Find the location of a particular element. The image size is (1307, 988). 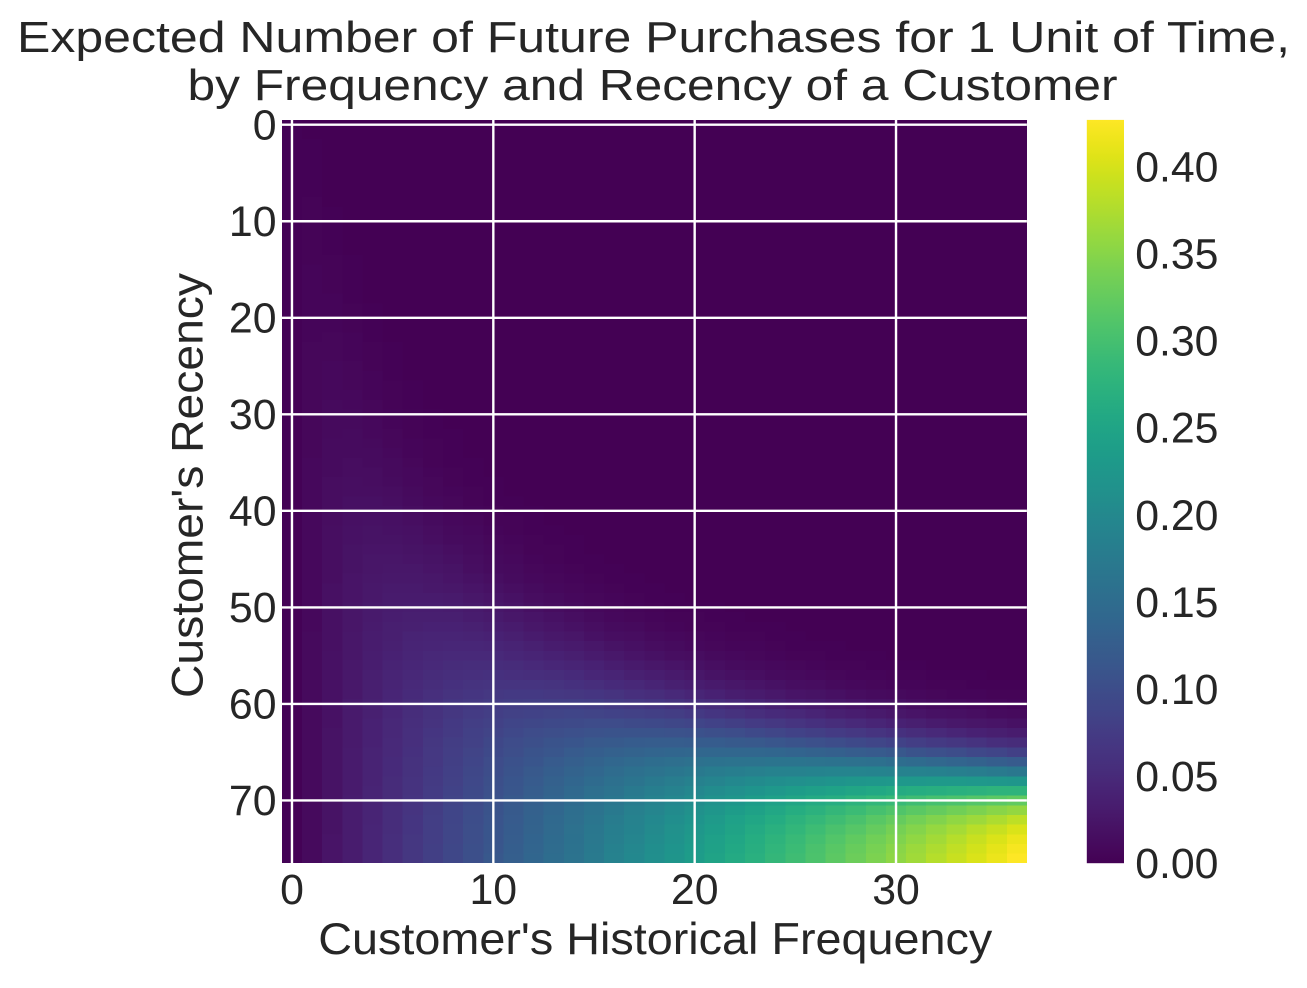

svg-text:Customer's Historical Frequenc: Customer's Historical Frequency is located at coordinates (655, 939).